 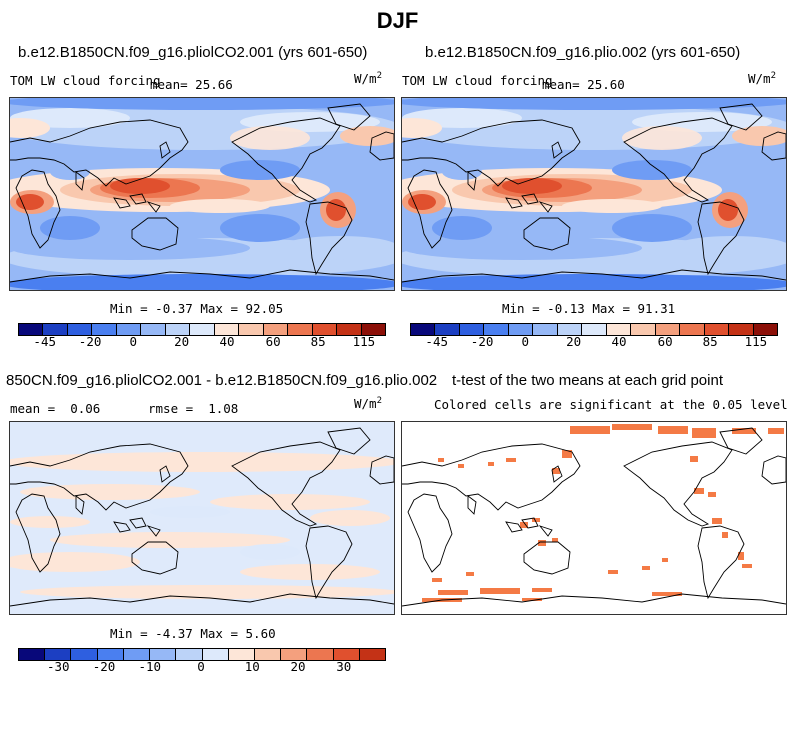 I want to click on map-background, so click(x=594, y=518).